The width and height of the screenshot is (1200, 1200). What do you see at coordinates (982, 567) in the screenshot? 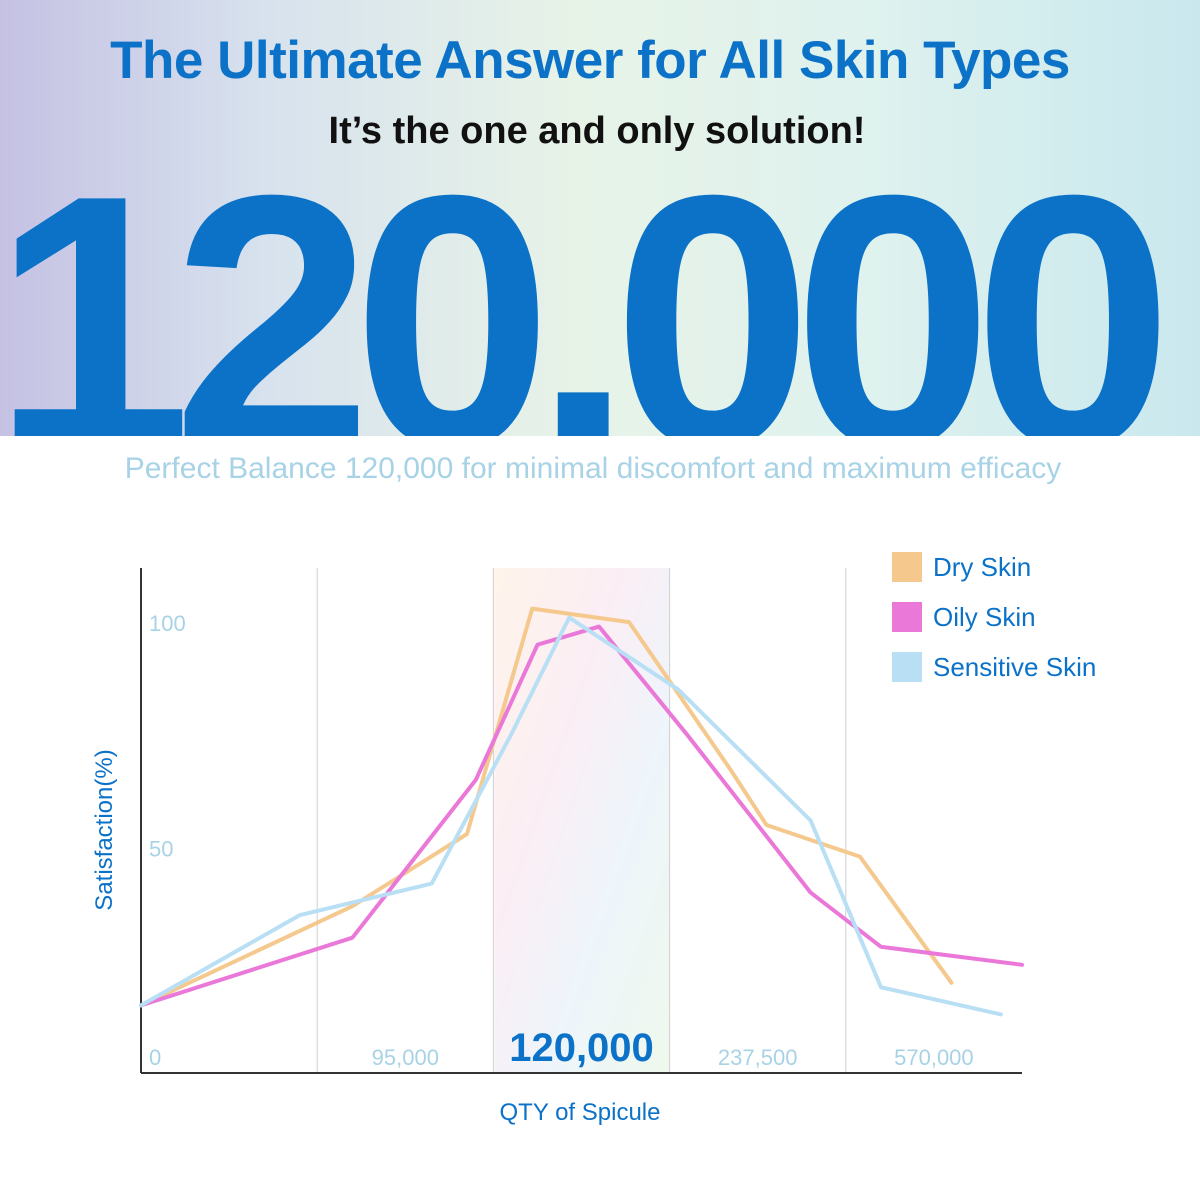
I see `legend-label: Dry Skin` at bounding box center [982, 567].